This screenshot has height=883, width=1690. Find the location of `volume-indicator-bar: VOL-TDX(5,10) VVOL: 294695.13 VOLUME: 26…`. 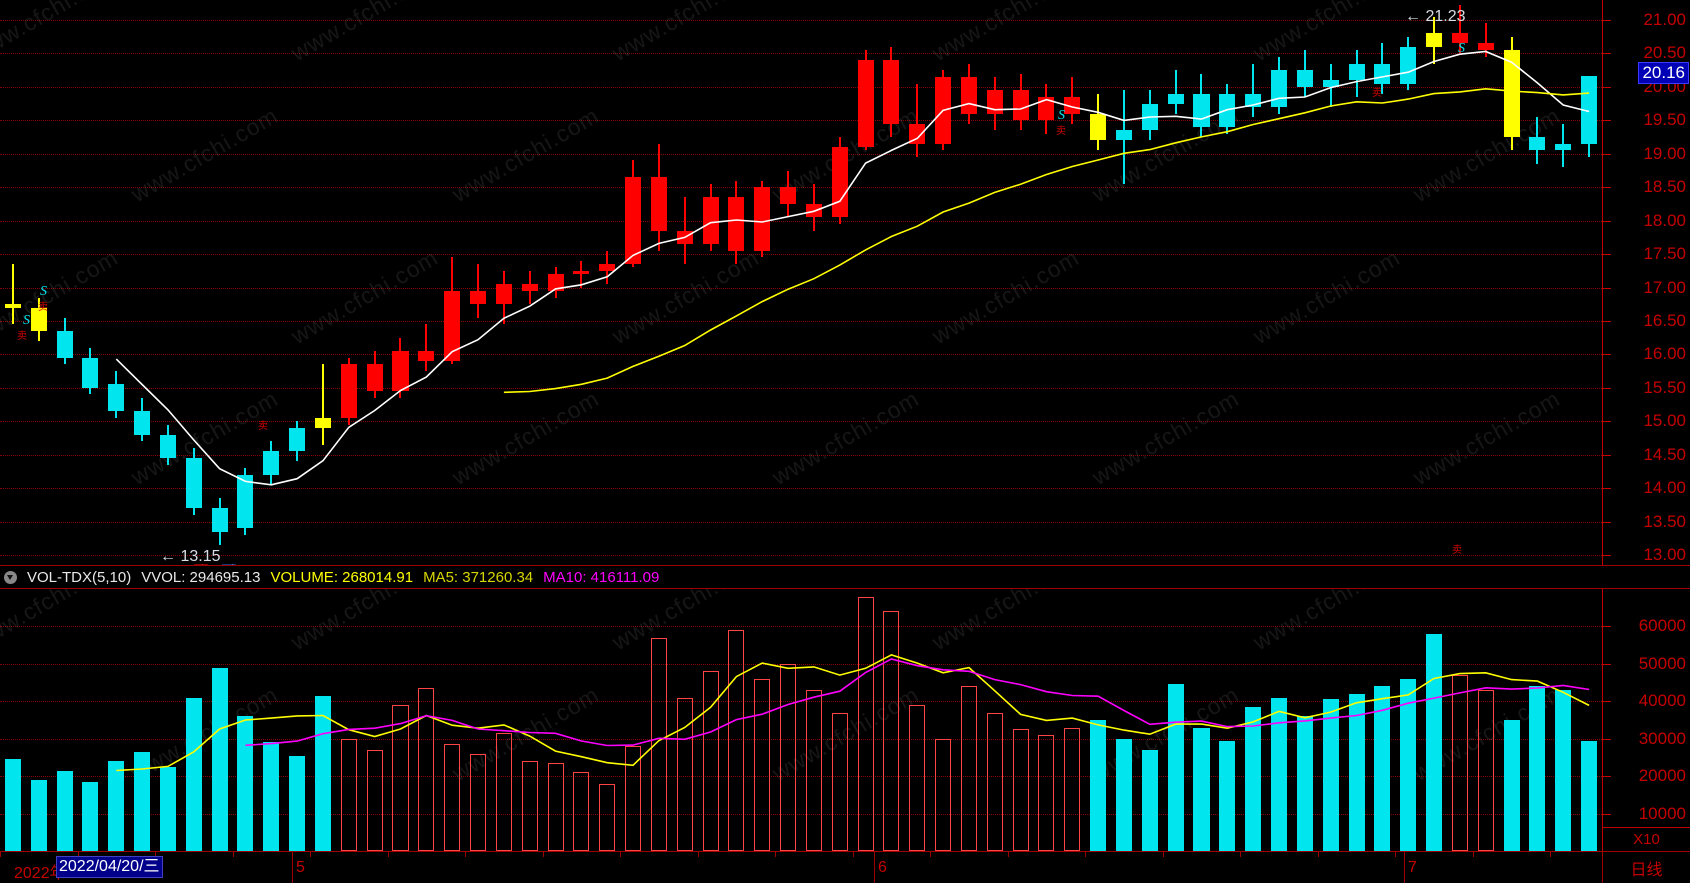

volume-indicator-bar: VOL-TDX(5,10) VVOL: 294695.13 VOLUME: 26… is located at coordinates (845, 577).